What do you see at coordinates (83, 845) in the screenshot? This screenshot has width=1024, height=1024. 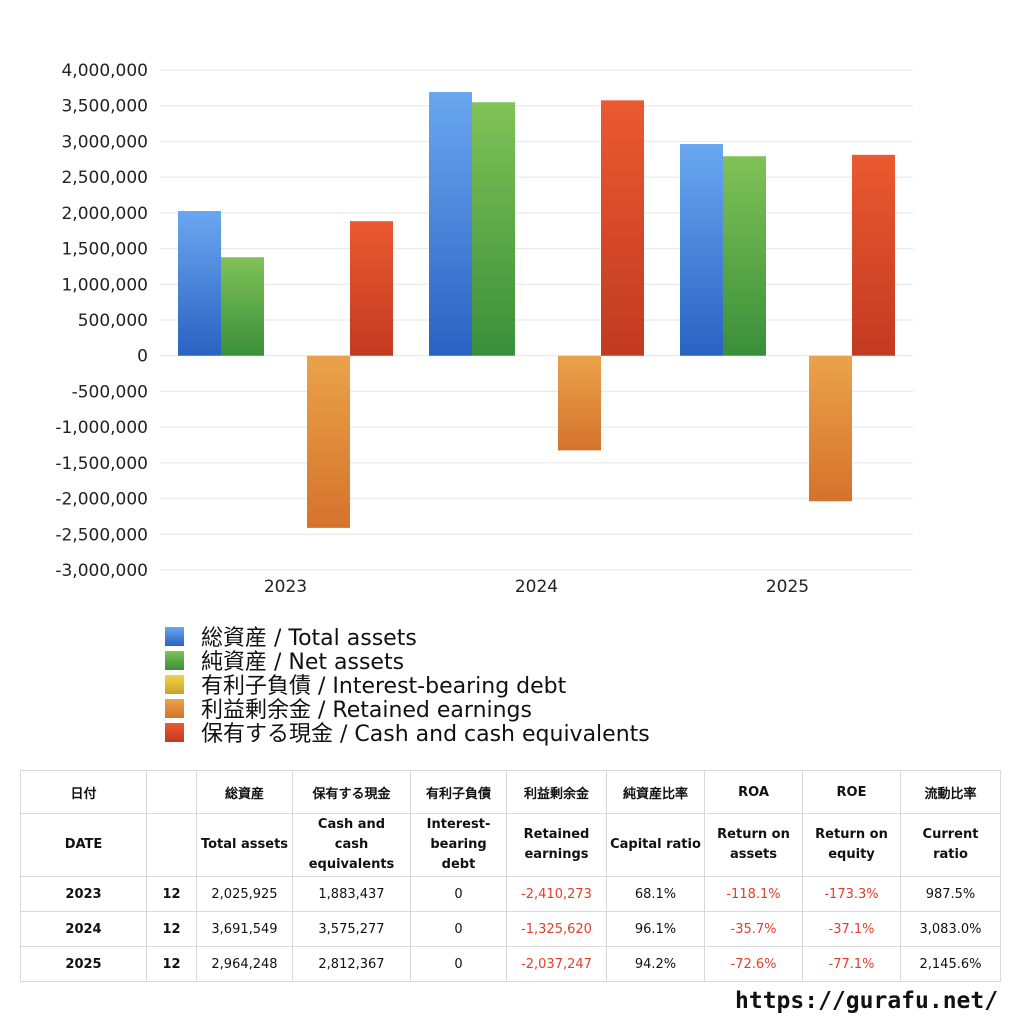 I see `header-cell: DATE` at bounding box center [83, 845].